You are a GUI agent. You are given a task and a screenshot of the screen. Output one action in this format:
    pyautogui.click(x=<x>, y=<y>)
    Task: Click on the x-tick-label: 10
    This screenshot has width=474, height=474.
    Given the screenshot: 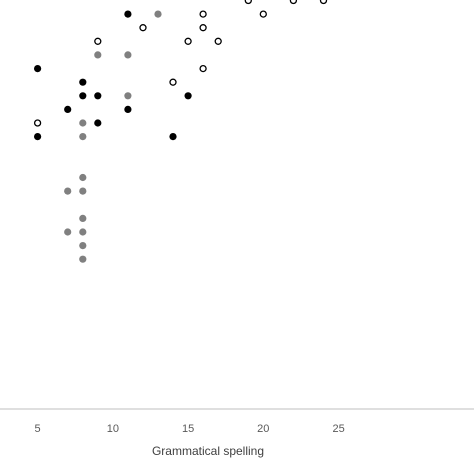 What is the action you would take?
    pyautogui.click(x=113, y=429)
    